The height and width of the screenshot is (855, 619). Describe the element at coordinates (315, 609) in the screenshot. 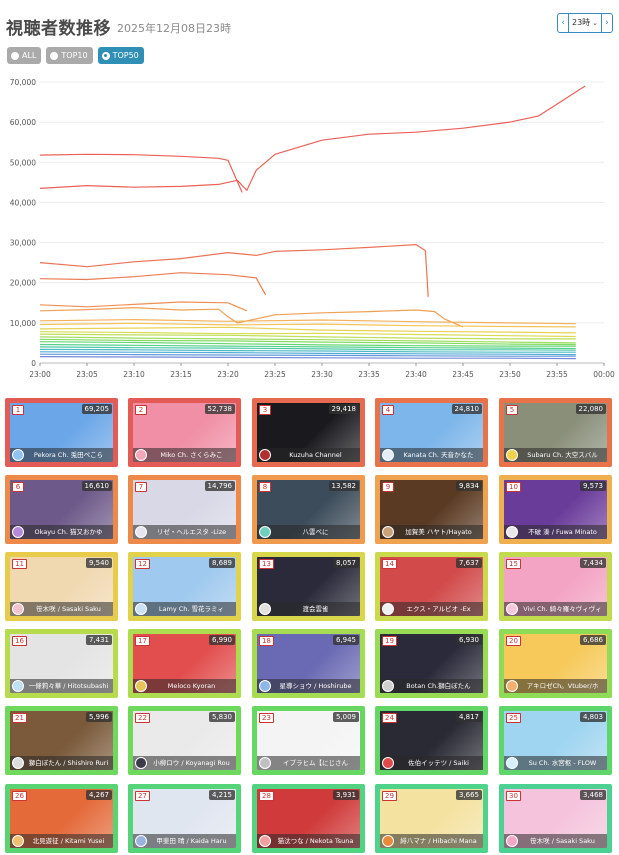

I see `channel-name: 渡会雲雀` at that location.